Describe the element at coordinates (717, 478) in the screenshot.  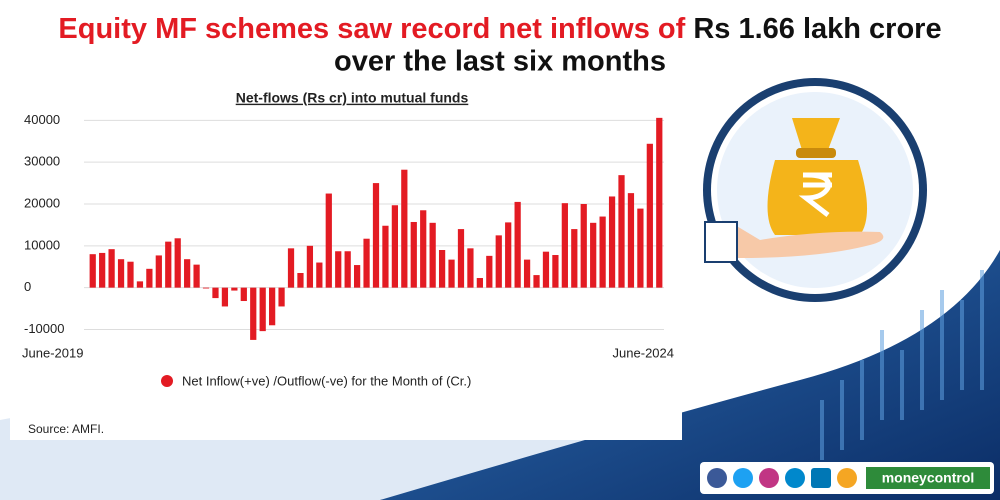
I see `icon-facebook` at that location.